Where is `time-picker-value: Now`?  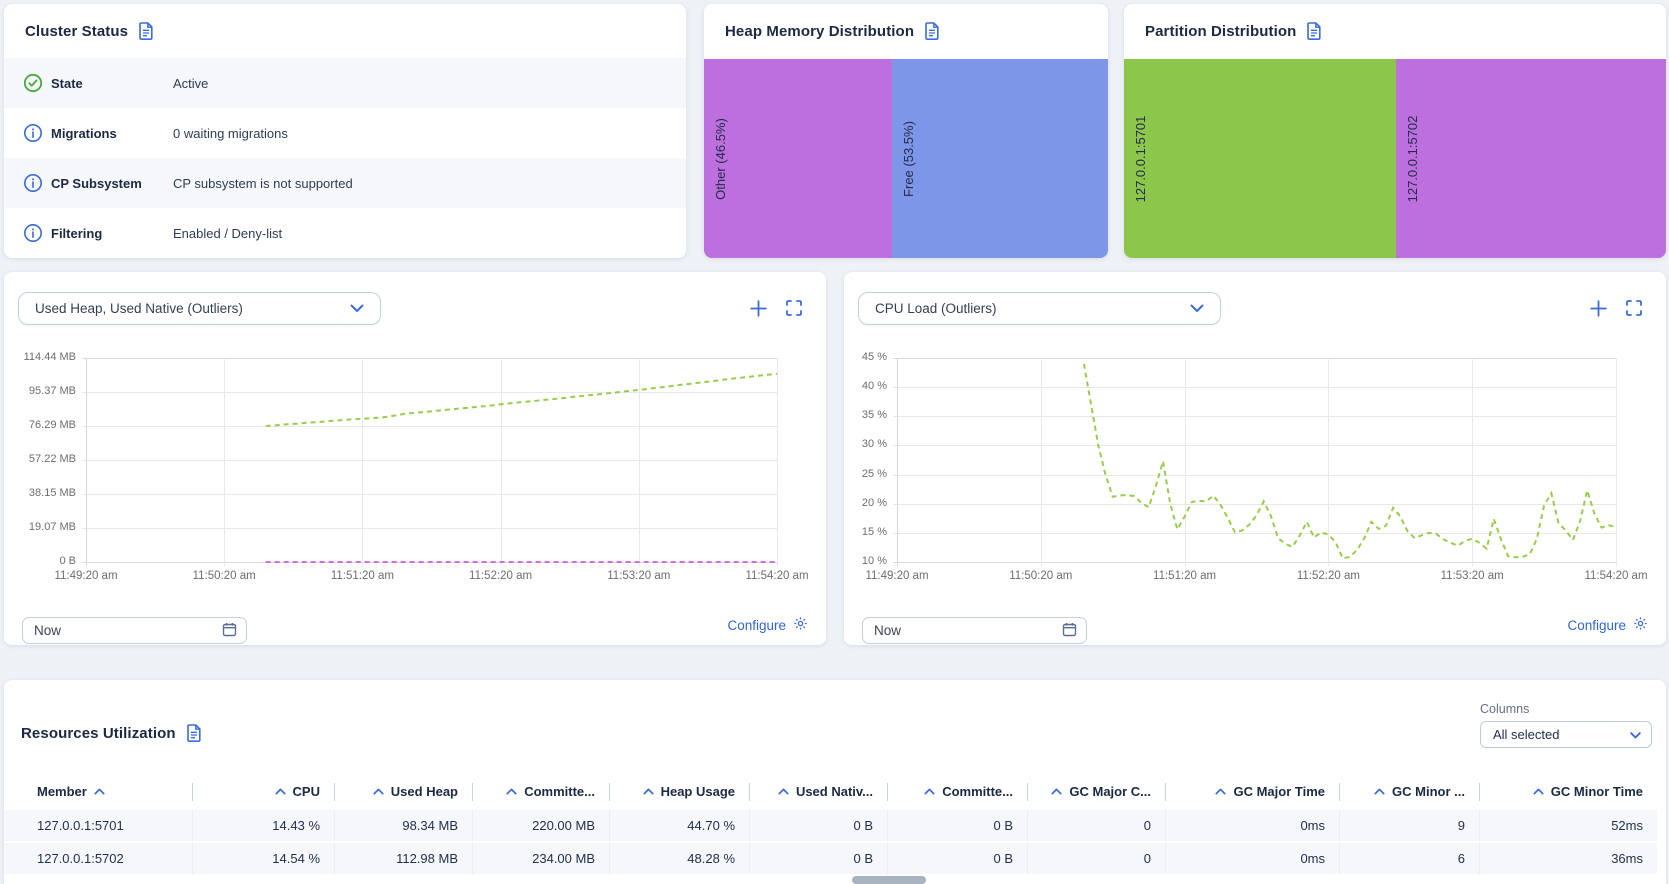 time-picker-value: Now is located at coordinates (48, 630).